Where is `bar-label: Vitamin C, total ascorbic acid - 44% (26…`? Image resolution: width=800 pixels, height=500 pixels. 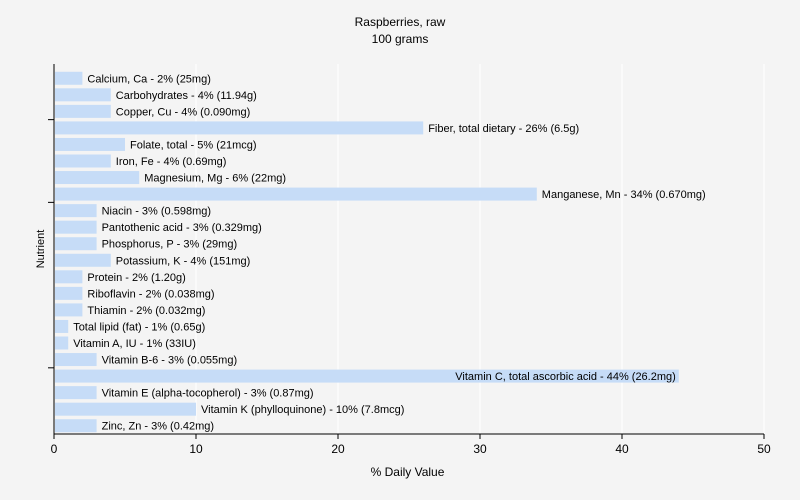 bar-label: Vitamin C, total ascorbic acid - 44% (26… is located at coordinates (565, 377).